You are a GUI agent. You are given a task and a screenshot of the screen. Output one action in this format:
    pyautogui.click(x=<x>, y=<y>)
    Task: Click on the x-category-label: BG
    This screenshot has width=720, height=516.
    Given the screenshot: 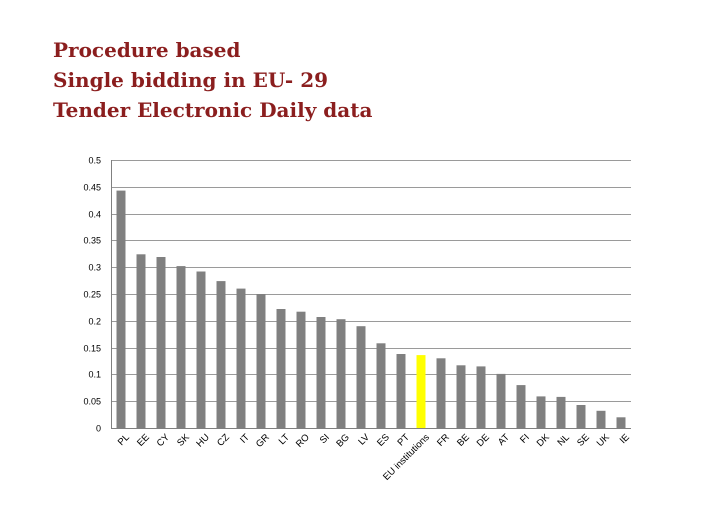 What is the action you would take?
    pyautogui.click(x=342, y=440)
    